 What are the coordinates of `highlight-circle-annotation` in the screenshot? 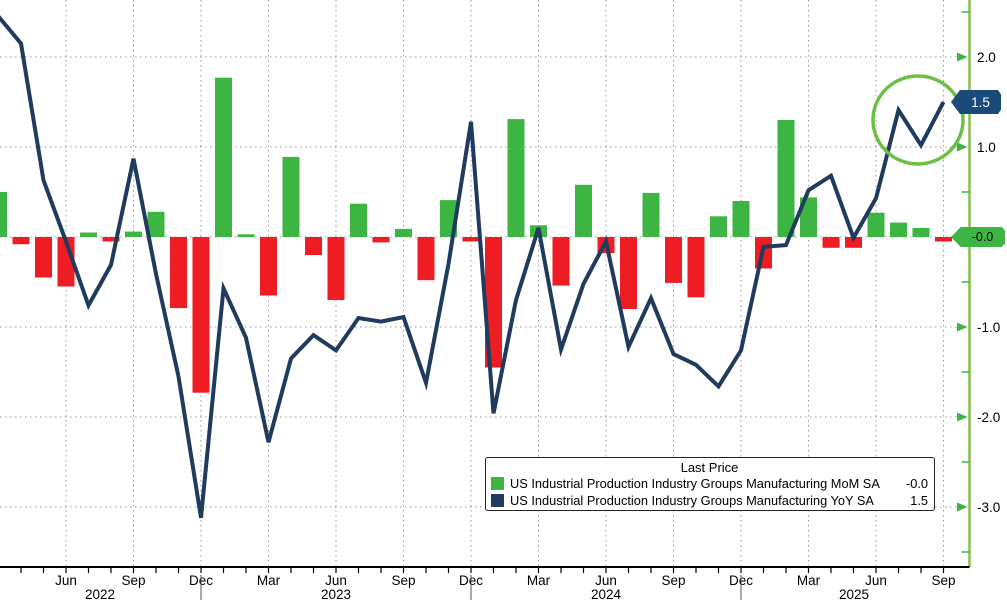 It's located at (918, 120).